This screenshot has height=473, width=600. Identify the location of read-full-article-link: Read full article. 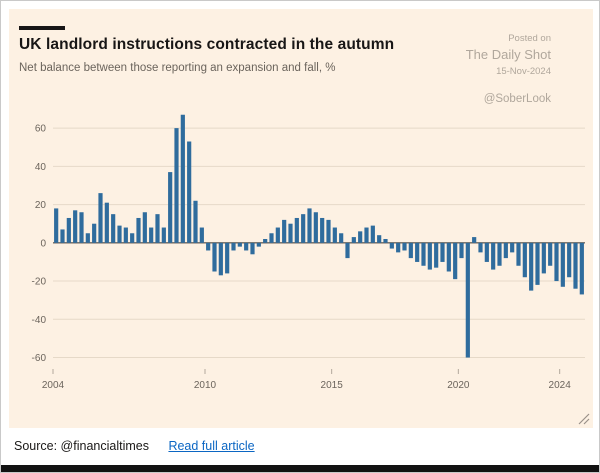
(211, 446).